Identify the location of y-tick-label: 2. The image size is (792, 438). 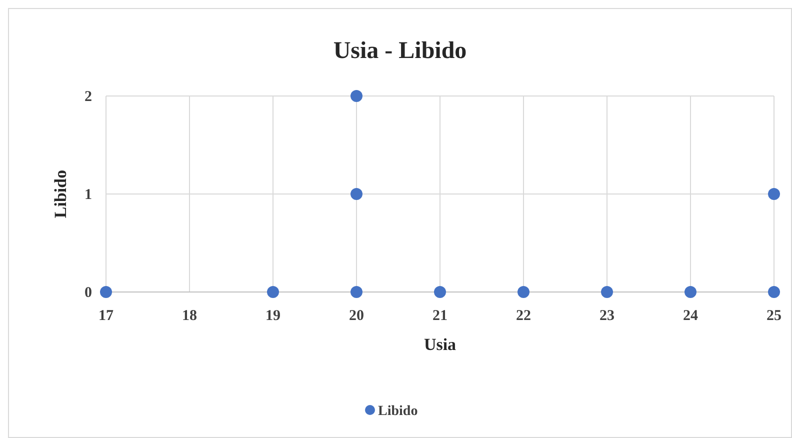
(88, 97).